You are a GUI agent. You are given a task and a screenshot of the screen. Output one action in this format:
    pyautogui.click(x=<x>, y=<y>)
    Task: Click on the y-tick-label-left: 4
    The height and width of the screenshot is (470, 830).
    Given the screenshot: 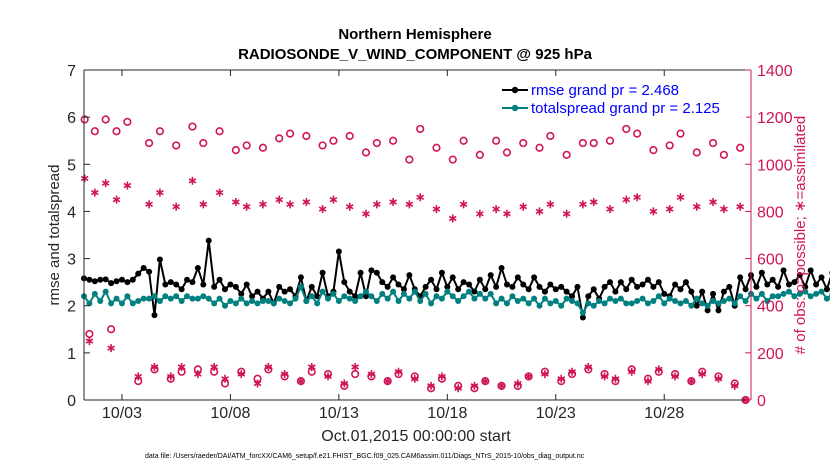 What is the action you would take?
    pyautogui.click(x=71, y=212)
    